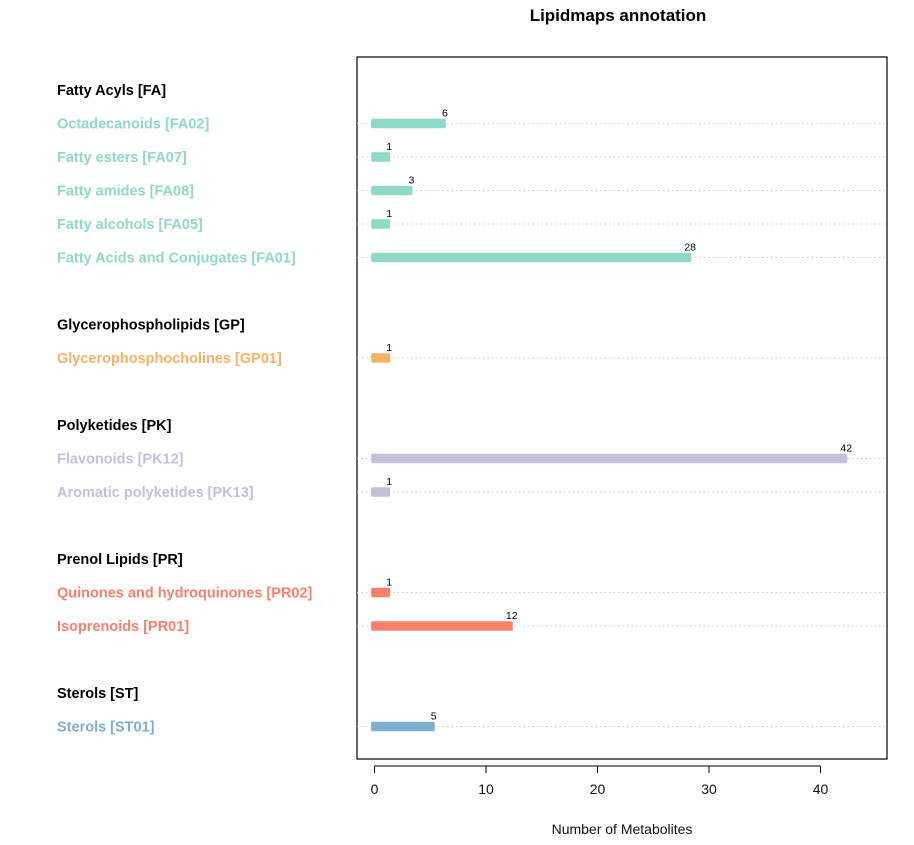  I want to click on x-axis: 0 10 20 30 40, so click(600, 781).